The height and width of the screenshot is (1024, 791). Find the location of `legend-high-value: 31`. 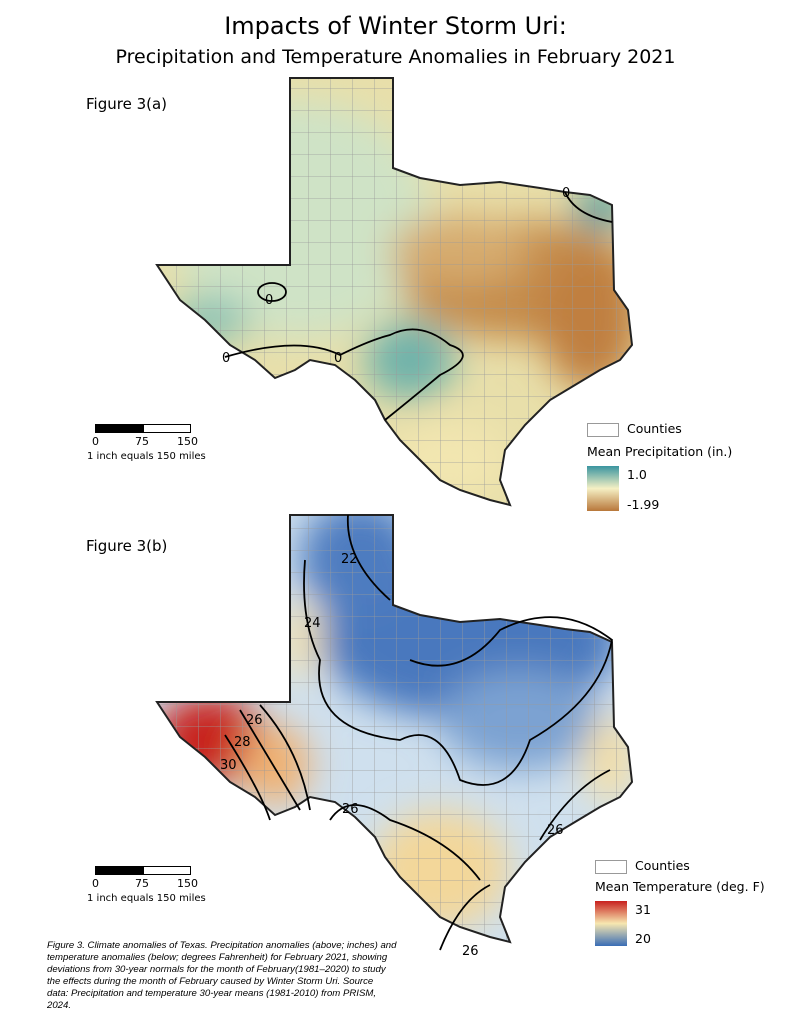

legend-high-value: 31 is located at coordinates (643, 909).